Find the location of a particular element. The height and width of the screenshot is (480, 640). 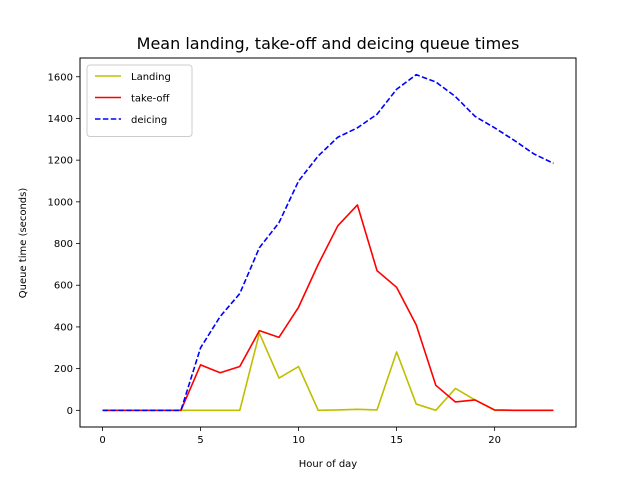

y-axis: 0 200 400 600 800 1000 1200 1400 1600 is located at coordinates (64, 244).